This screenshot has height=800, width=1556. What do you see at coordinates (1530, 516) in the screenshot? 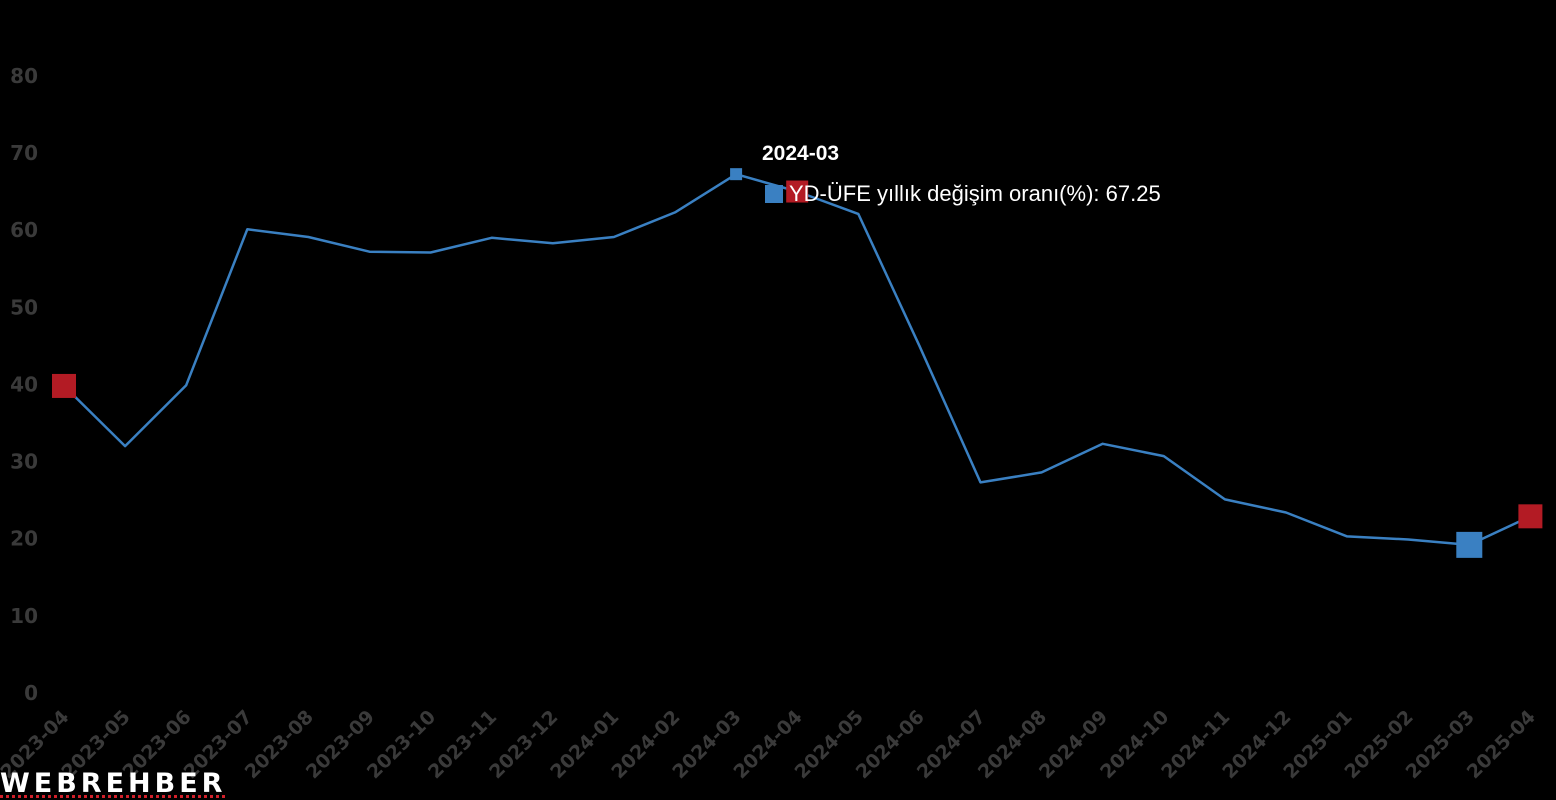
I see `marker-point-end` at bounding box center [1530, 516].